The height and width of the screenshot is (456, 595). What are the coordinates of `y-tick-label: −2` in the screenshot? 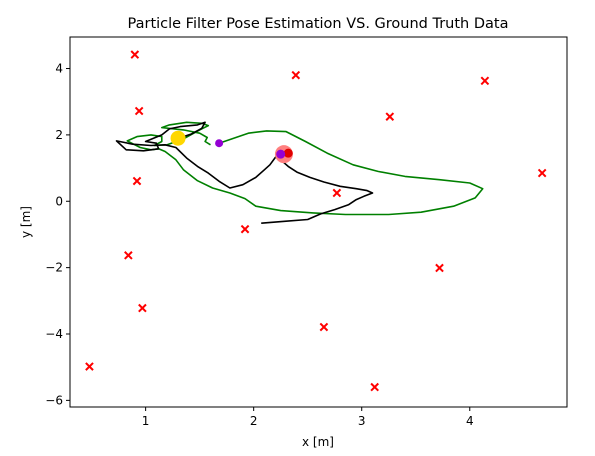 It's located at (54, 268).